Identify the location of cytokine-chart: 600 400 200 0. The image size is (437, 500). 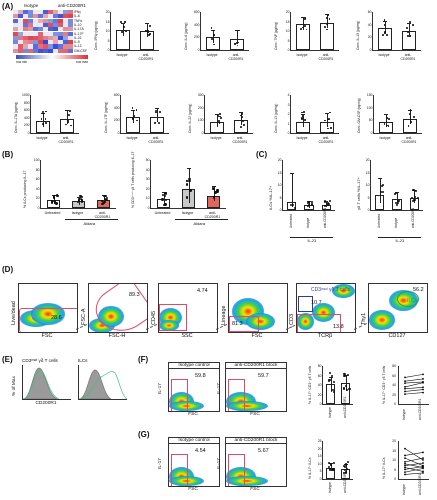
(141, 114).